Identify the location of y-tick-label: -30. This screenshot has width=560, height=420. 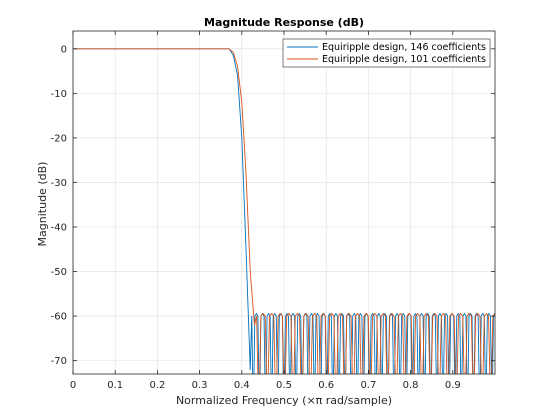
(59, 183).